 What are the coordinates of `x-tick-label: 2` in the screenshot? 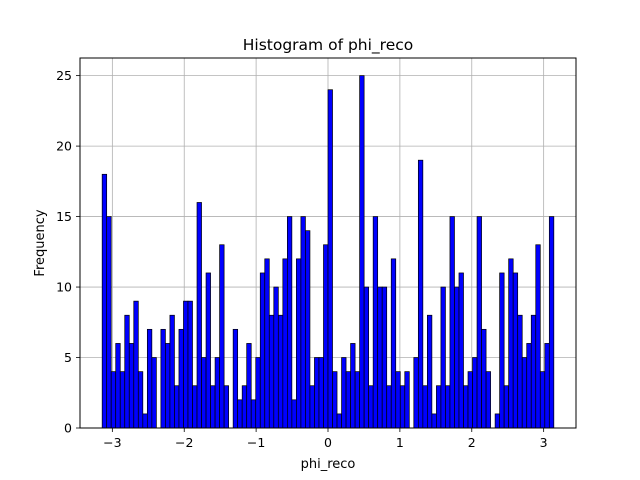 It's located at (472, 442).